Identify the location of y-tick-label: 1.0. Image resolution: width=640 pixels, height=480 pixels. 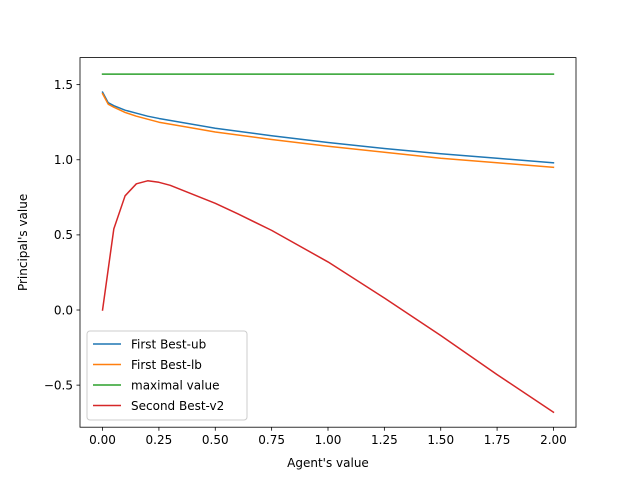
(63, 160).